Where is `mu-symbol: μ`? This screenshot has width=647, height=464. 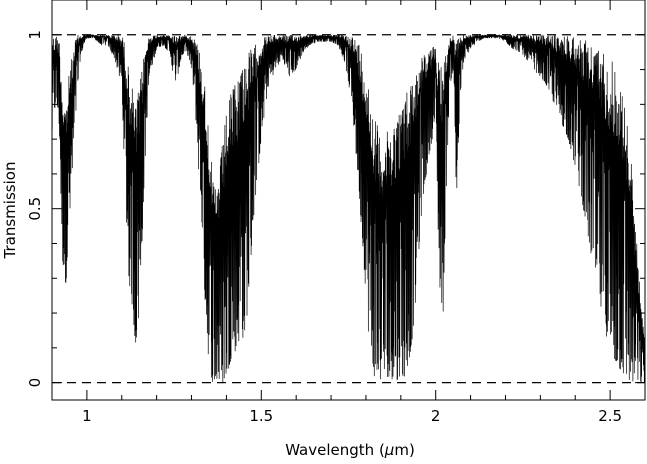 mu-symbol: μ is located at coordinates (389, 450).